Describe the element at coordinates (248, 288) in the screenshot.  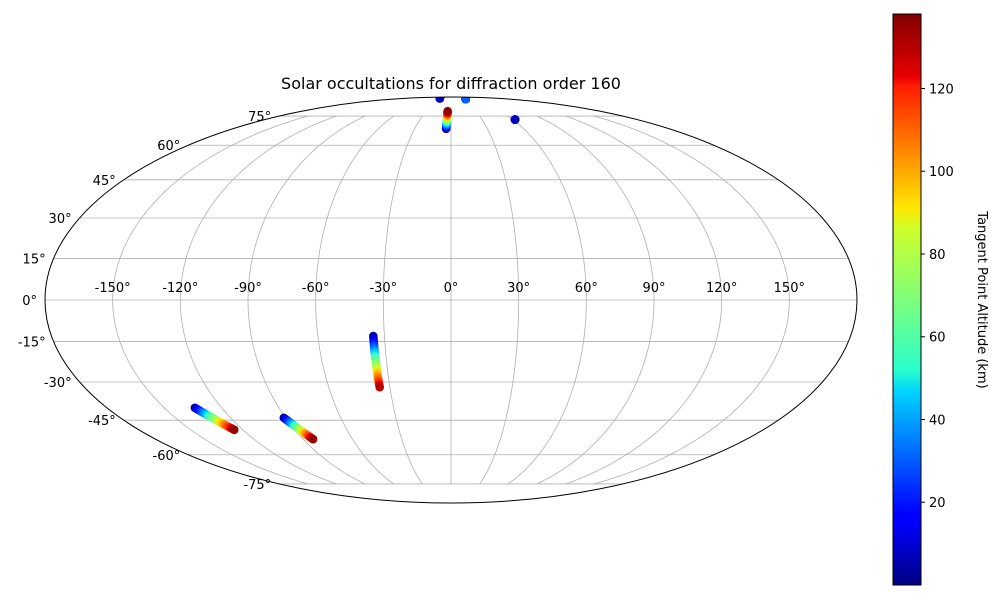
I see `longitude-tick-label: -90°` at that location.